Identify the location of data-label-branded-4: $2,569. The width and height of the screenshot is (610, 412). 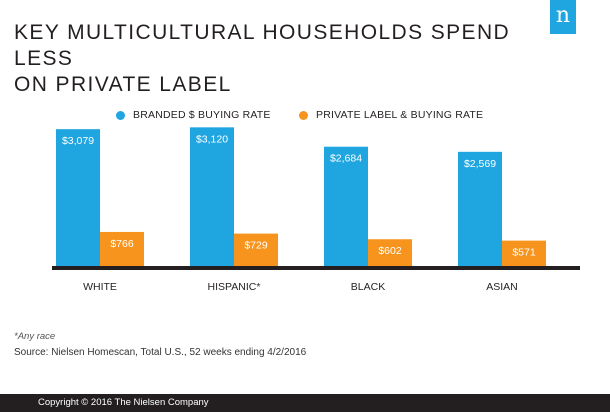
(480, 164).